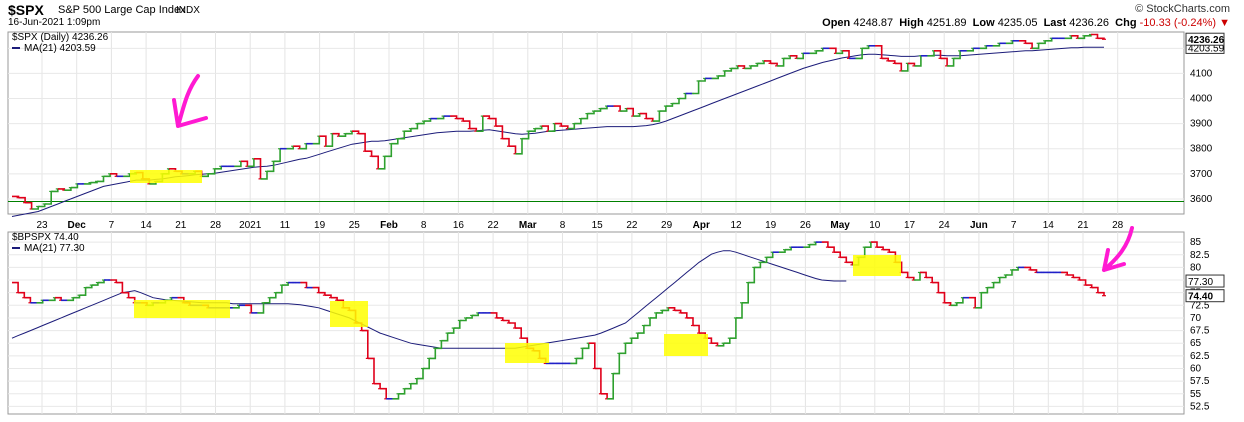 This screenshot has width=1244, height=422. What do you see at coordinates (250, 225) in the screenshot?
I see `x-tick-label: 2021` at bounding box center [250, 225].